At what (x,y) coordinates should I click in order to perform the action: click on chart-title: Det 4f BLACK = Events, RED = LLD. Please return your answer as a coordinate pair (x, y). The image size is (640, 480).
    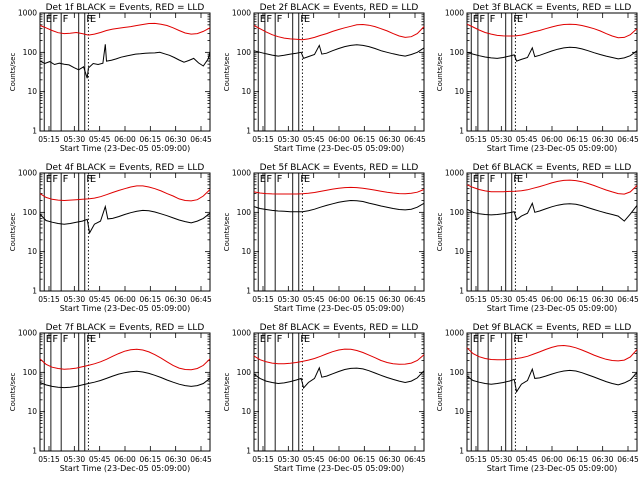
    Looking at the image, I should click on (125, 168).